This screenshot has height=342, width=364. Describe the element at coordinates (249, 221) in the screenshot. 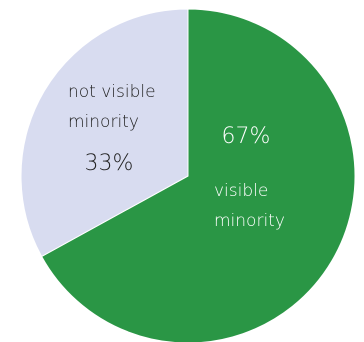

I see `slice-label-visible-minority-line2: minority` at that location.